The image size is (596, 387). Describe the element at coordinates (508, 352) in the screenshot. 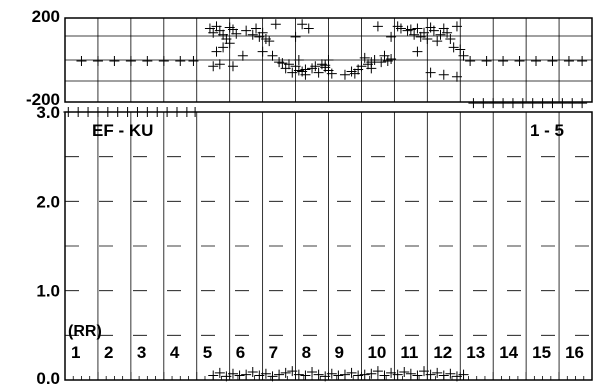

I see `x-tick-label: 14` at that location.